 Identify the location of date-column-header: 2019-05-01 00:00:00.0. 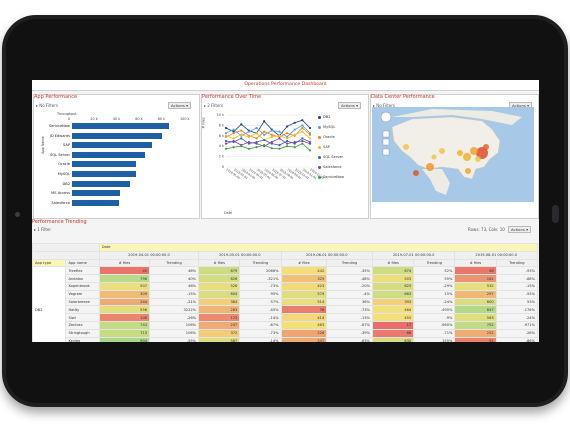
(240, 255).